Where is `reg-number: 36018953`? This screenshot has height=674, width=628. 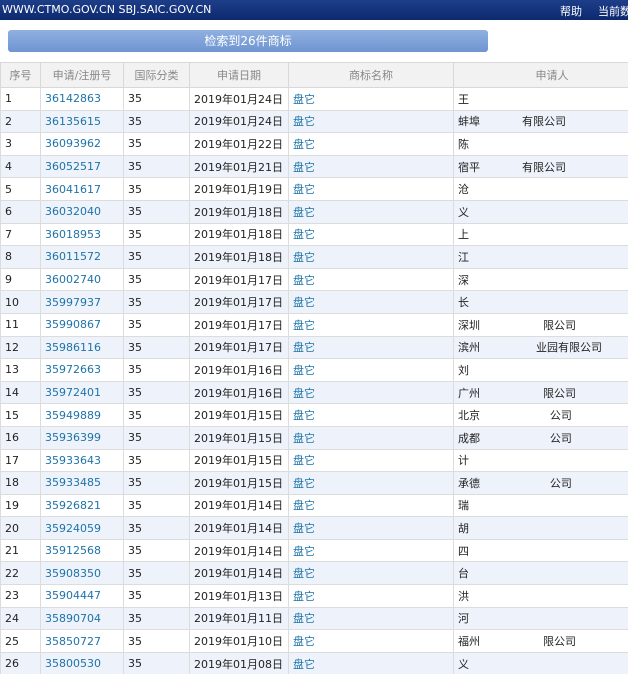 reg-number: 36018953 is located at coordinates (82, 234).